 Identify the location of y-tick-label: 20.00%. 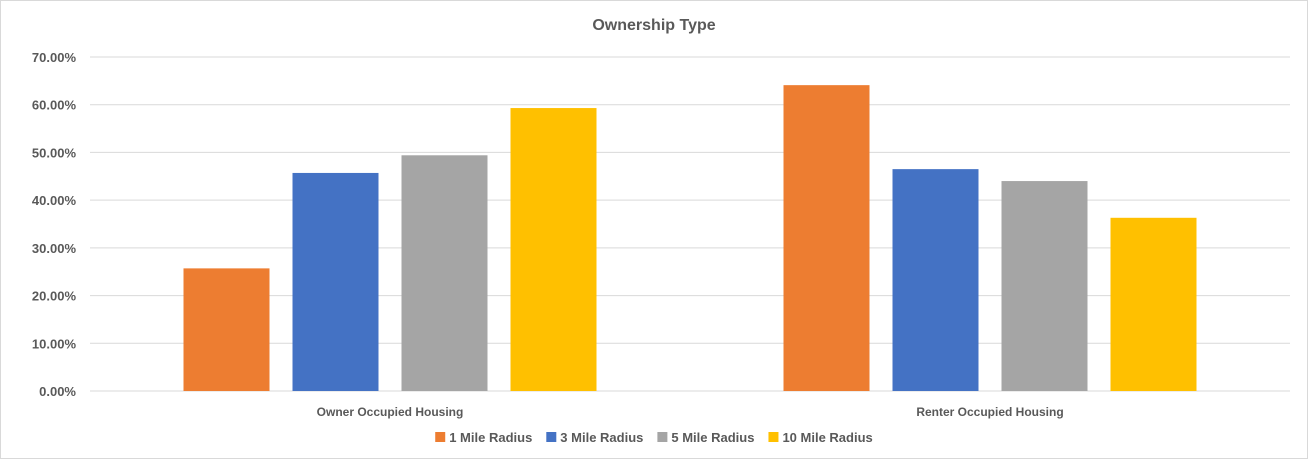
(54, 296).